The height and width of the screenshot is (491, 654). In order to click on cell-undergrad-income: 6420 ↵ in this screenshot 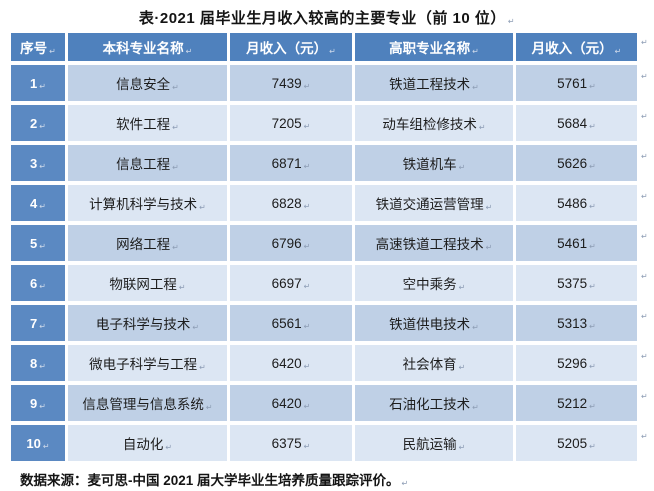, I will do `click(291, 363)`.